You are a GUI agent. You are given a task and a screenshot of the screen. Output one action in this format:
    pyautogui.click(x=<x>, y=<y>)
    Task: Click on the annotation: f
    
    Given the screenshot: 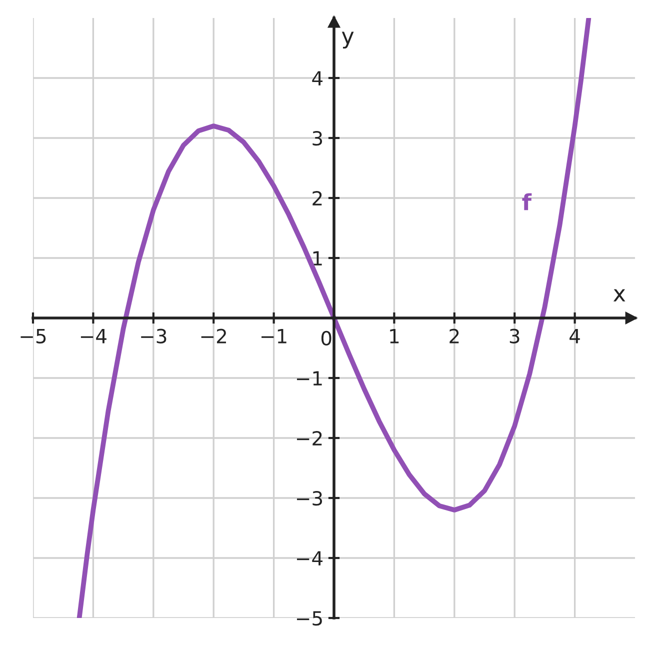 What is the action you would take?
    pyautogui.click(x=527, y=201)
    